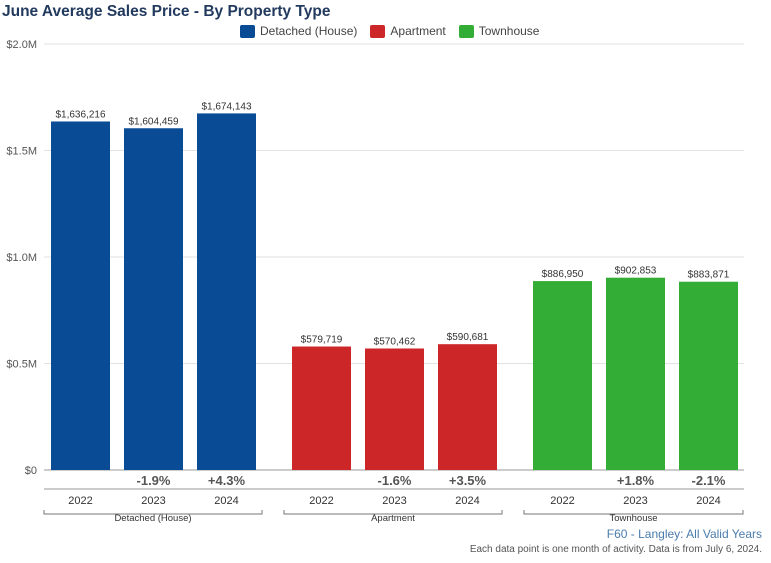  What do you see at coordinates (418, 31) in the screenshot?
I see `legend-label-apartment: Apartment` at bounding box center [418, 31].